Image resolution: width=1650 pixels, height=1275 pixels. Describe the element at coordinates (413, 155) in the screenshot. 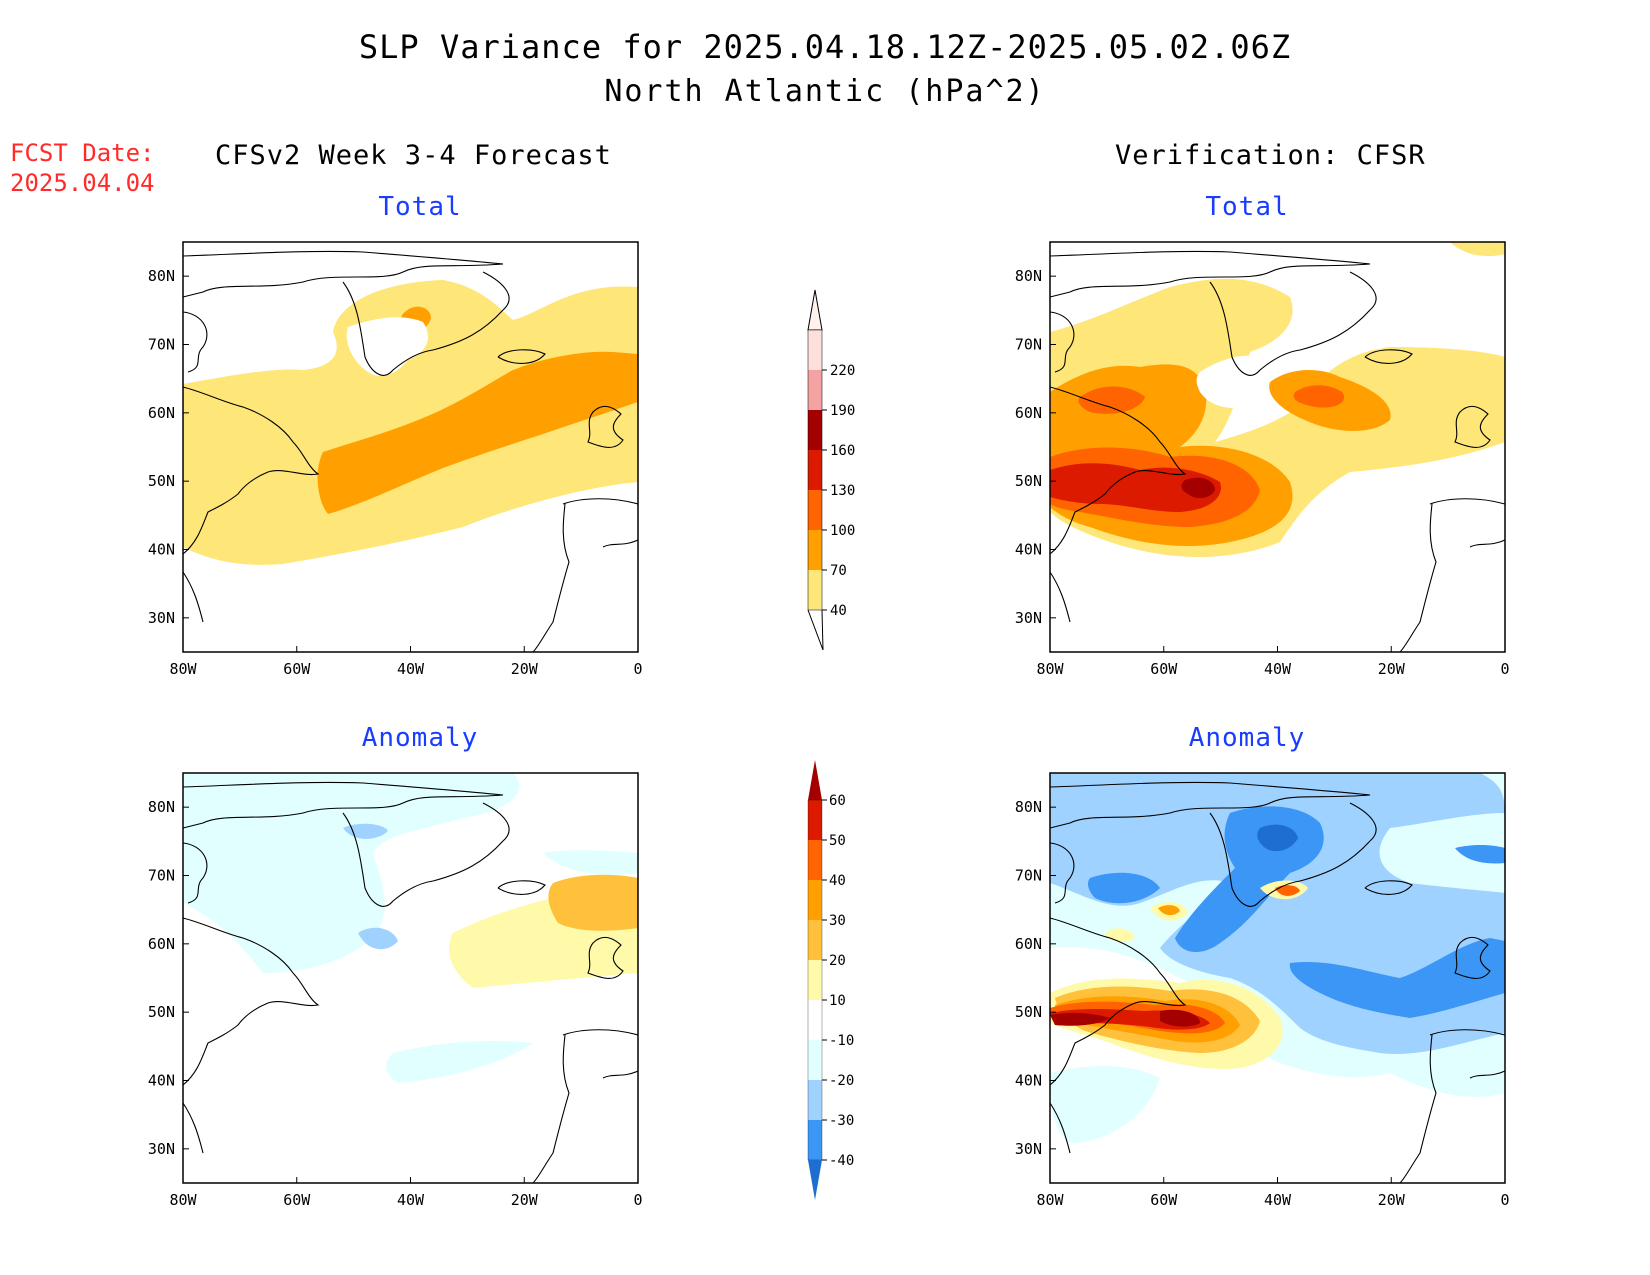

I see `left-column-title: CFSv2 Week 3-4 Forecast` at that location.